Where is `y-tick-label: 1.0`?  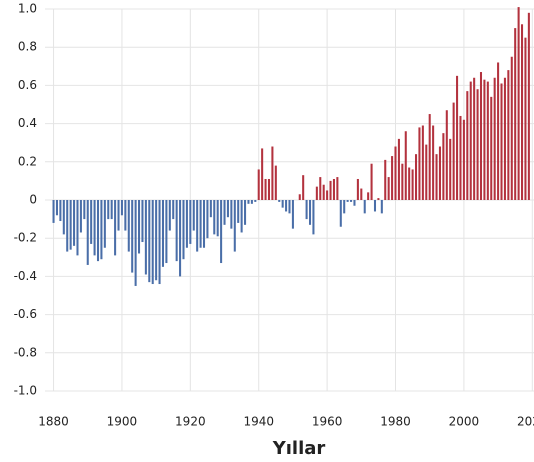 y-tick-label: 1.0 is located at coordinates (27, 9).